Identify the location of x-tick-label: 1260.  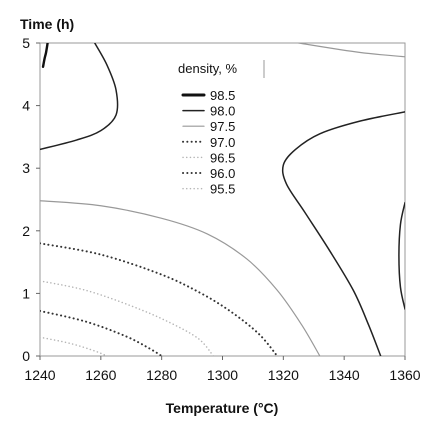
(100, 375).